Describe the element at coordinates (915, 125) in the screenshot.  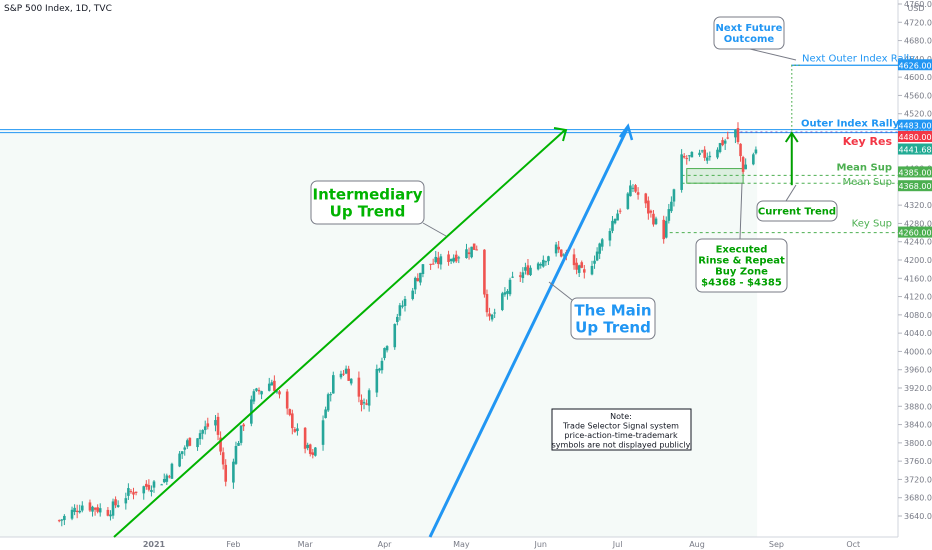
I see `price-tag: 4483.00` at that location.